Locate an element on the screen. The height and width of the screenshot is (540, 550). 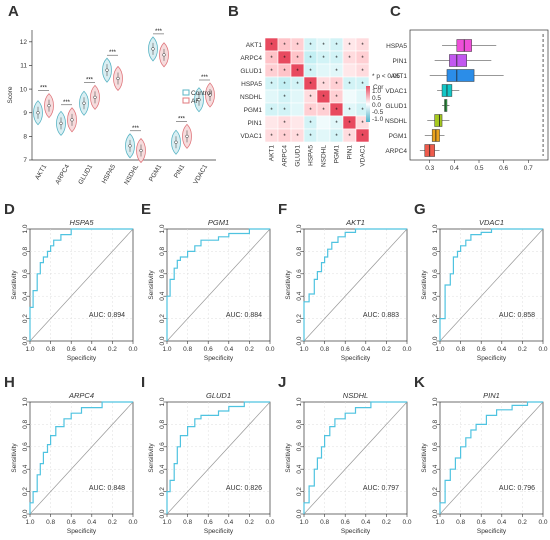
col-label: ARPC4 is located at coordinates (285, 156).